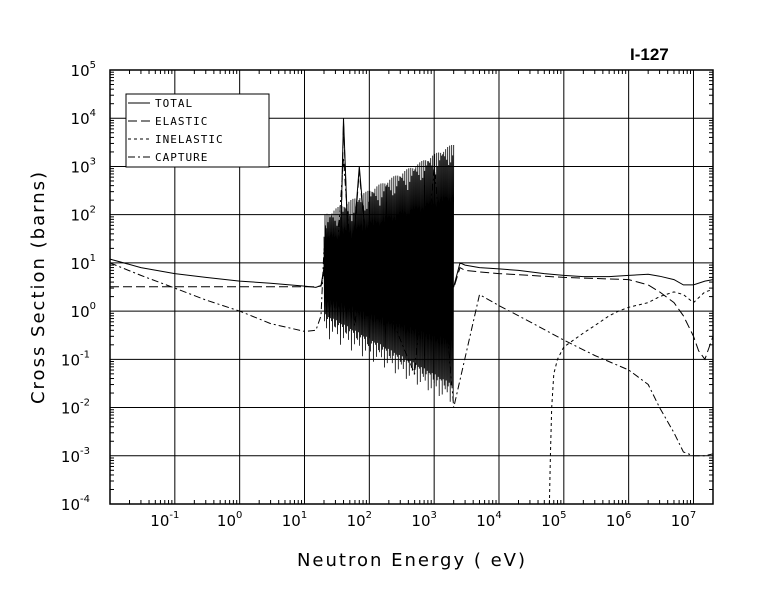 Image resolution: width=780 pixels, height=590 pixels. Describe the element at coordinates (174, 103) in the screenshot. I see `legend-label-total: TOTAL` at that location.